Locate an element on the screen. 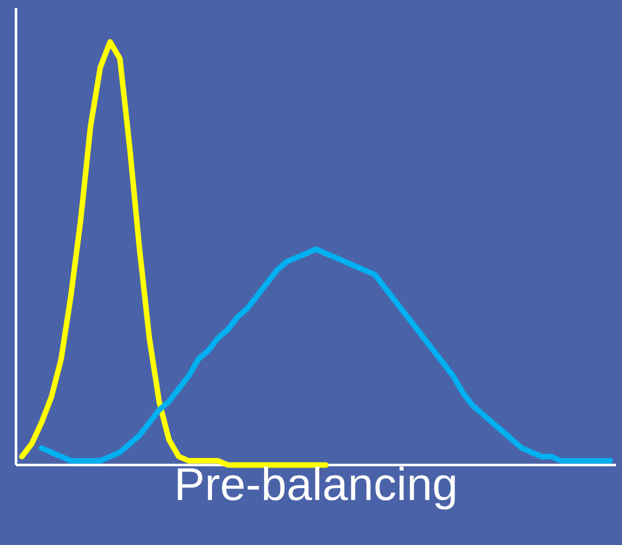 The image size is (622, 545). x-axis-title: Pre-balancing is located at coordinates (316, 488).